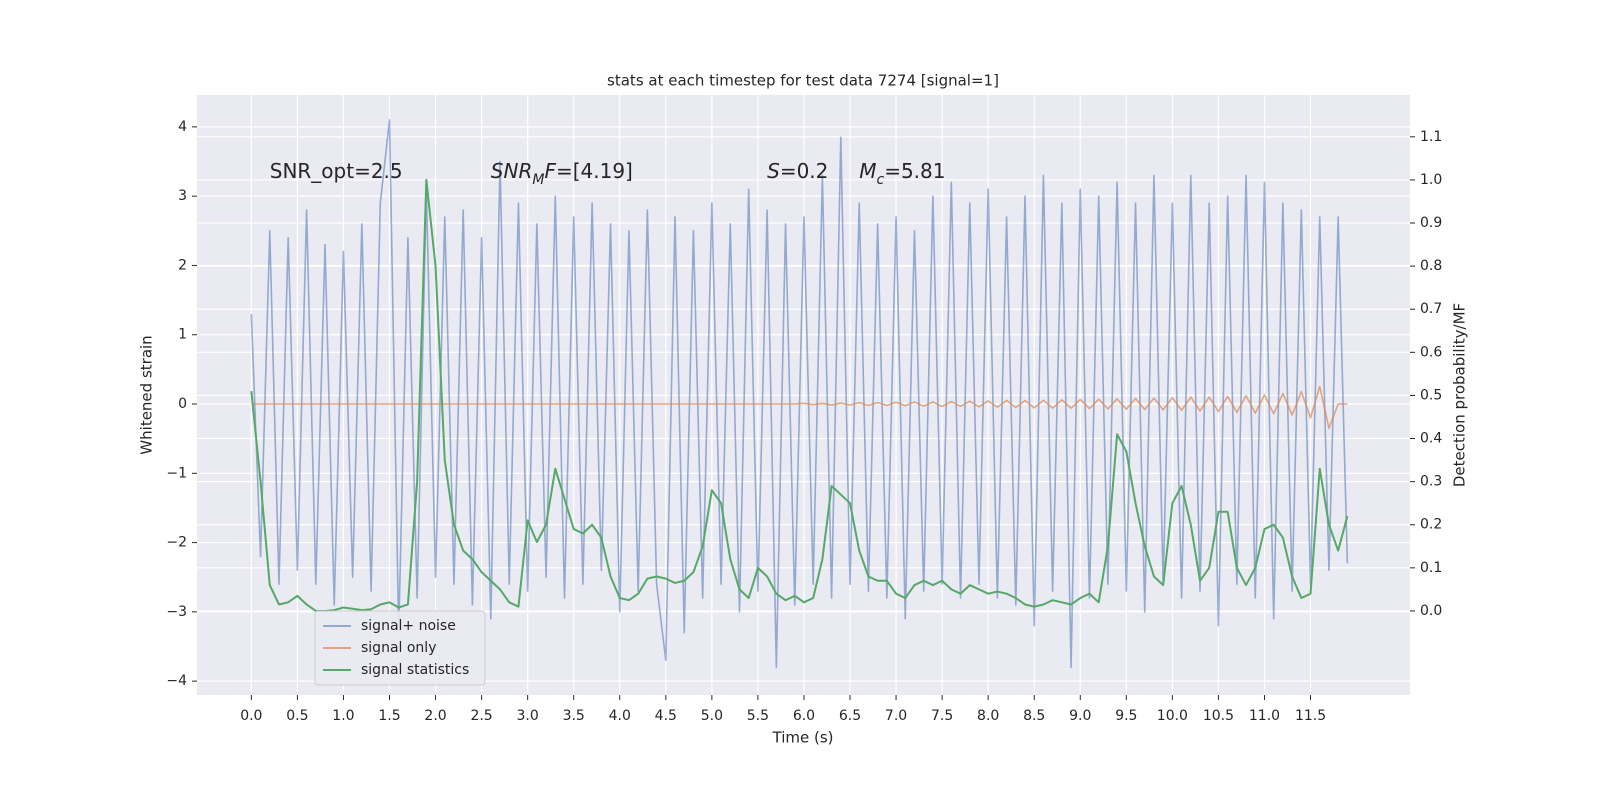 This screenshot has height=800, width=1600. Describe the element at coordinates (297, 716) in the screenshot. I see `x-tick-label: 0.5` at that location.